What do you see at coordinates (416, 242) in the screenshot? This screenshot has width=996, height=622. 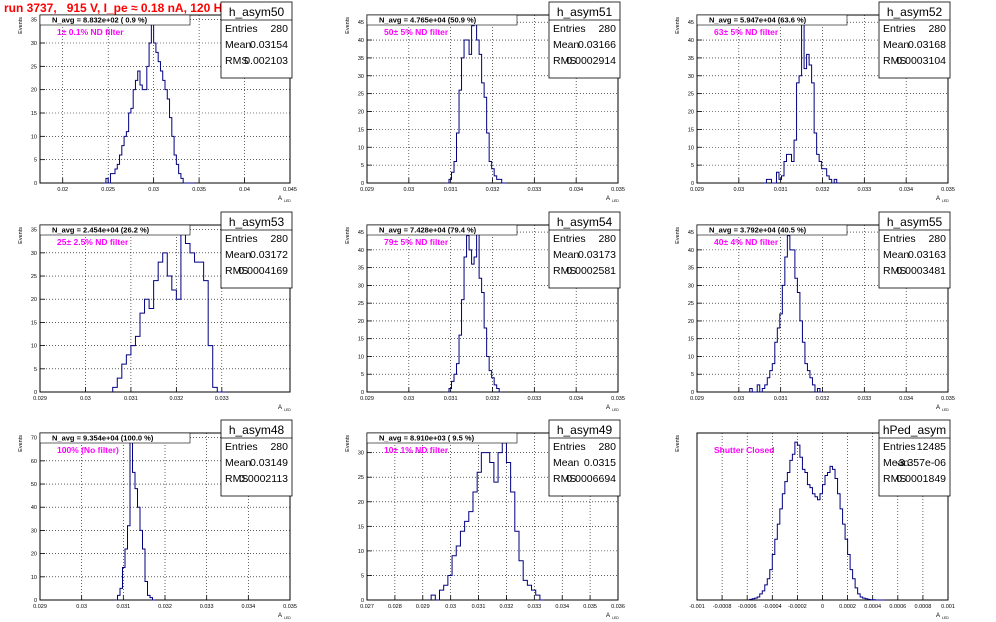 I see `filter-label: 79± 5% ND filter` at bounding box center [416, 242].